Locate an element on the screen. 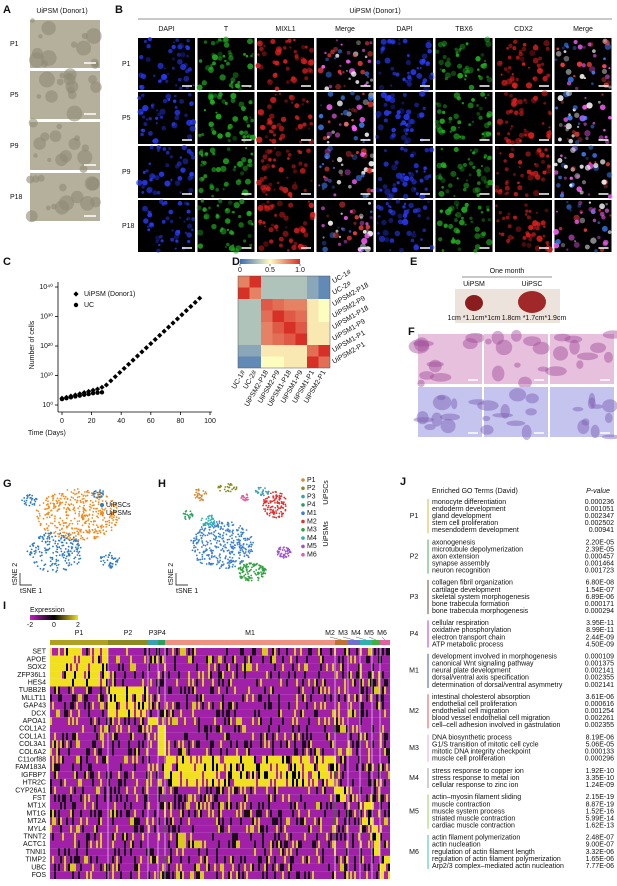  fluorescence-image is located at coordinates (345, 64).